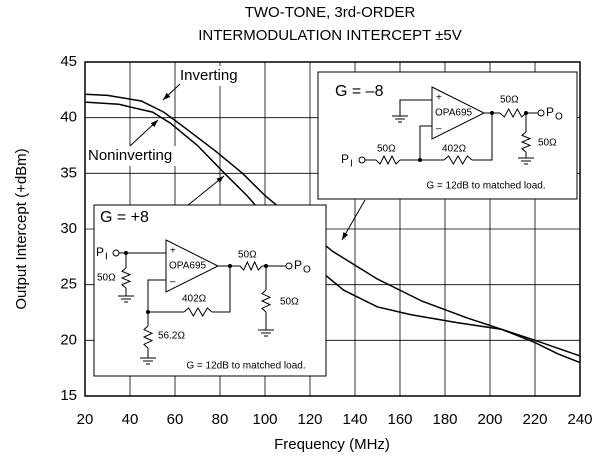 Image resolution: width=612 pixels, height=461 pixels. What do you see at coordinates (130, 155) in the screenshot?
I see `series-label: Noninverting` at bounding box center [130, 155].